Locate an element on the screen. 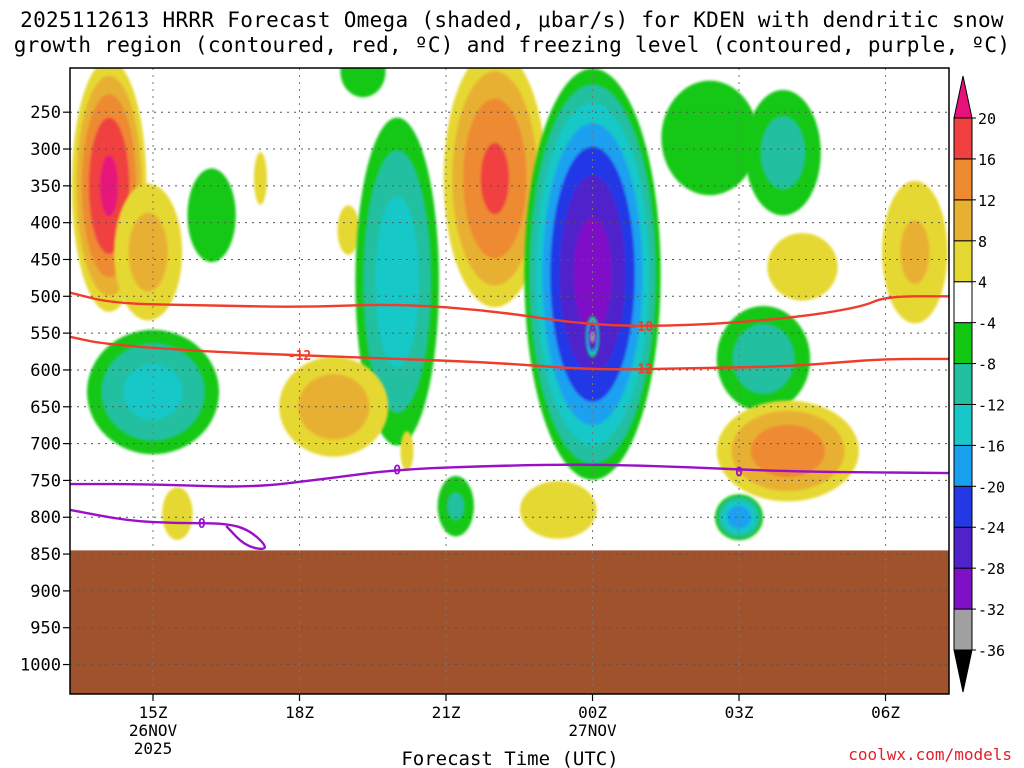 This screenshot has width=1024, height=768. y-tick-label: 400 is located at coordinates (45, 224).